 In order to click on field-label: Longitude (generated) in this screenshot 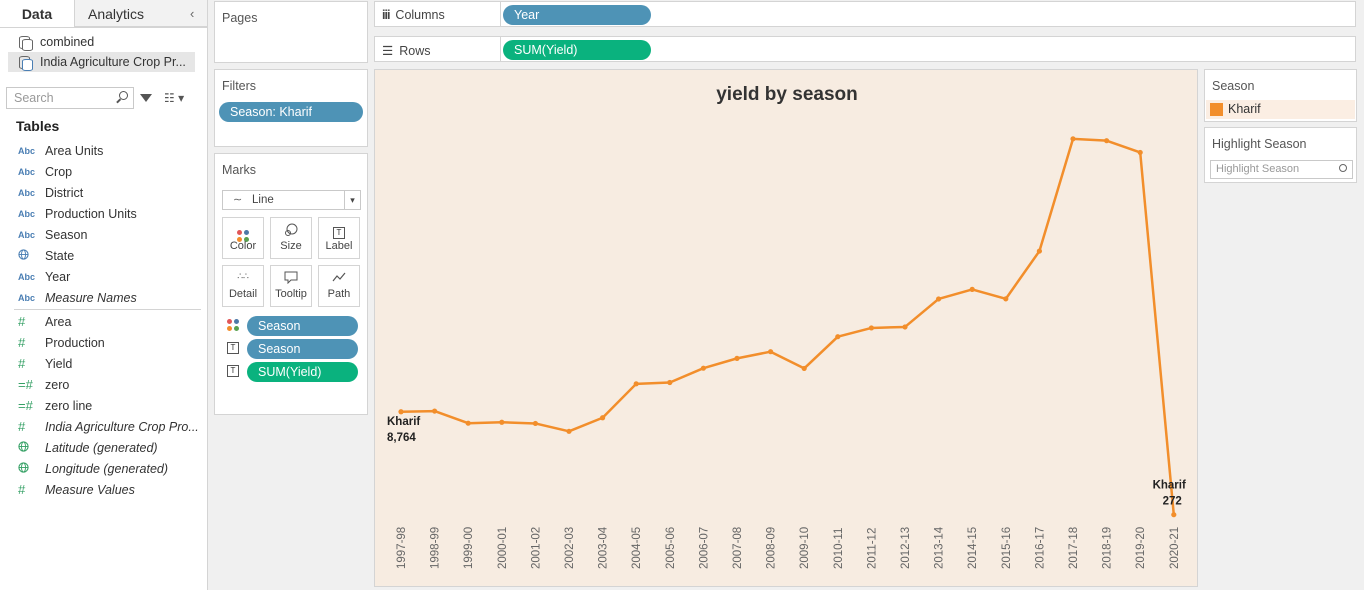, I will do `click(107, 468)`.